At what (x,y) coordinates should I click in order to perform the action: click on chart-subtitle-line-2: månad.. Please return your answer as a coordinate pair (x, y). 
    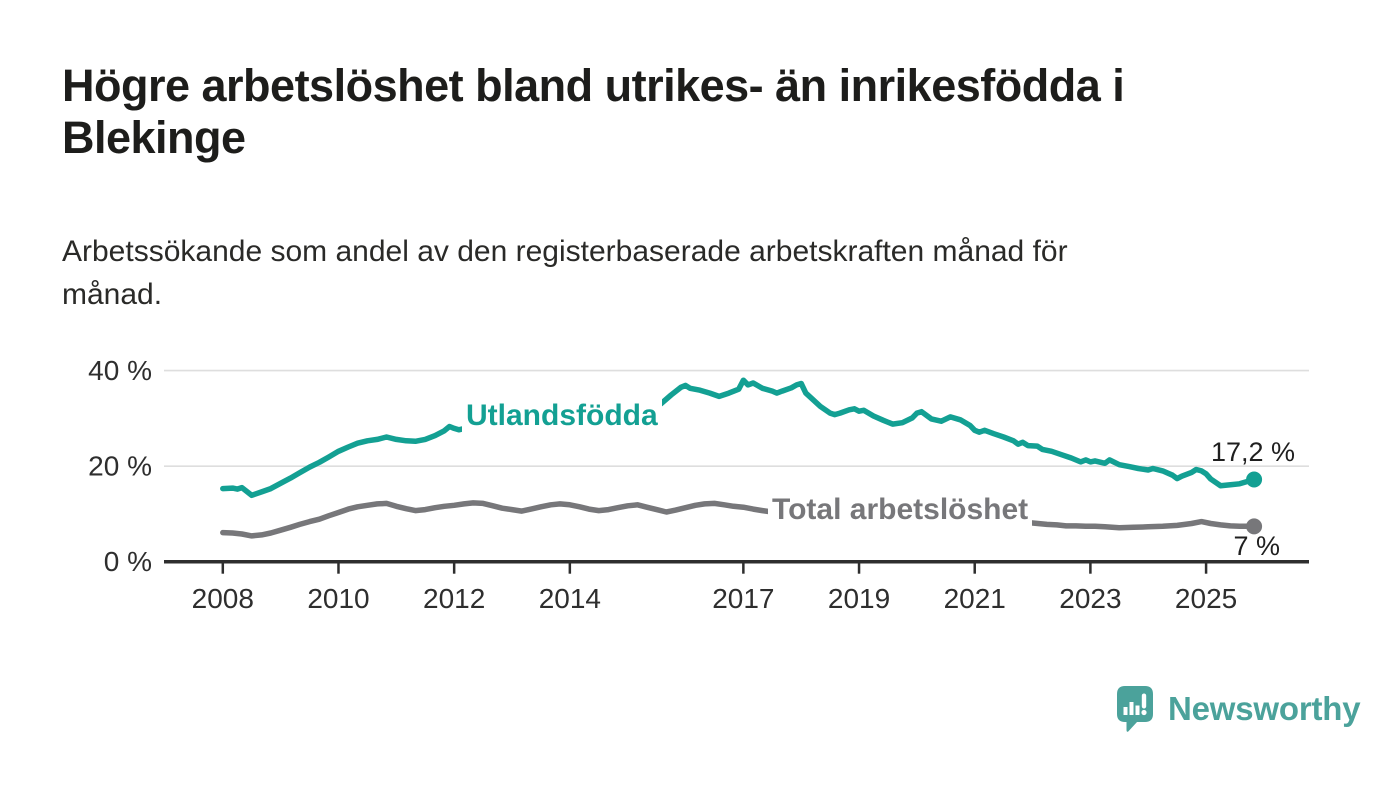
    Looking at the image, I should click on (112, 294).